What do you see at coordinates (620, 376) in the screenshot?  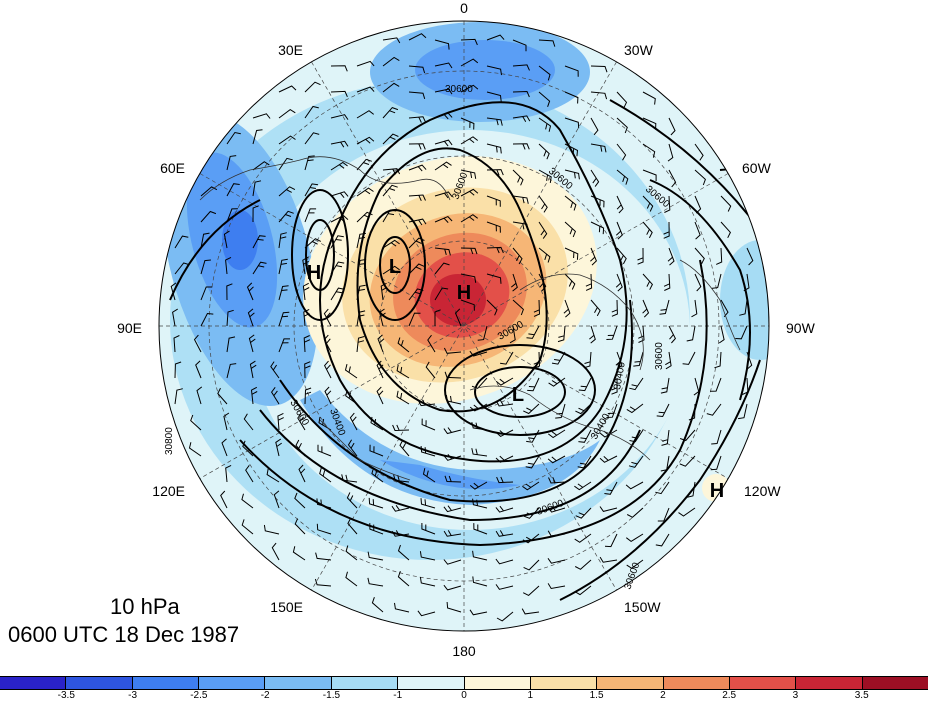 I see `contour-label: 30400` at bounding box center [620, 376].